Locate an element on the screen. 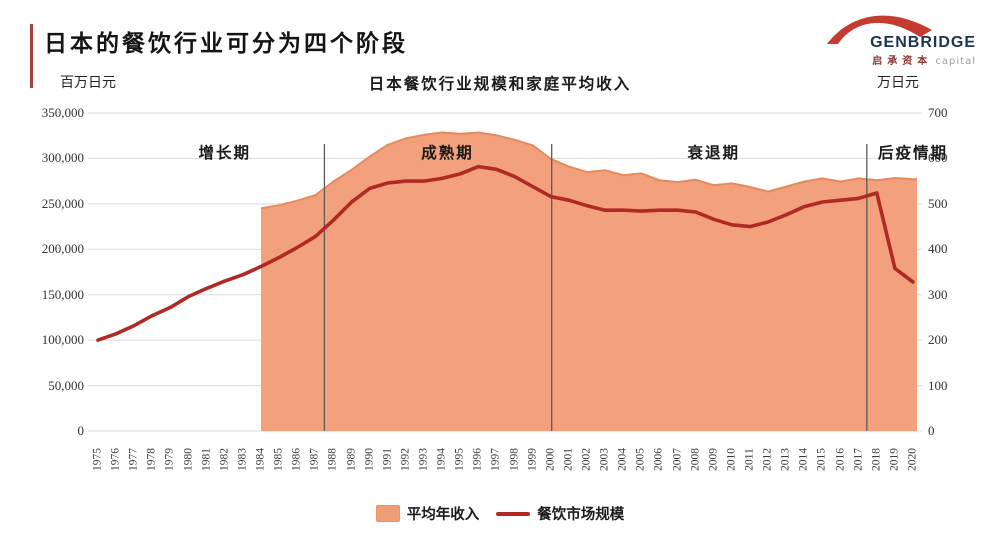 The height and width of the screenshot is (538, 1000). x-axis-tick: 2005 is located at coordinates (640, 459).